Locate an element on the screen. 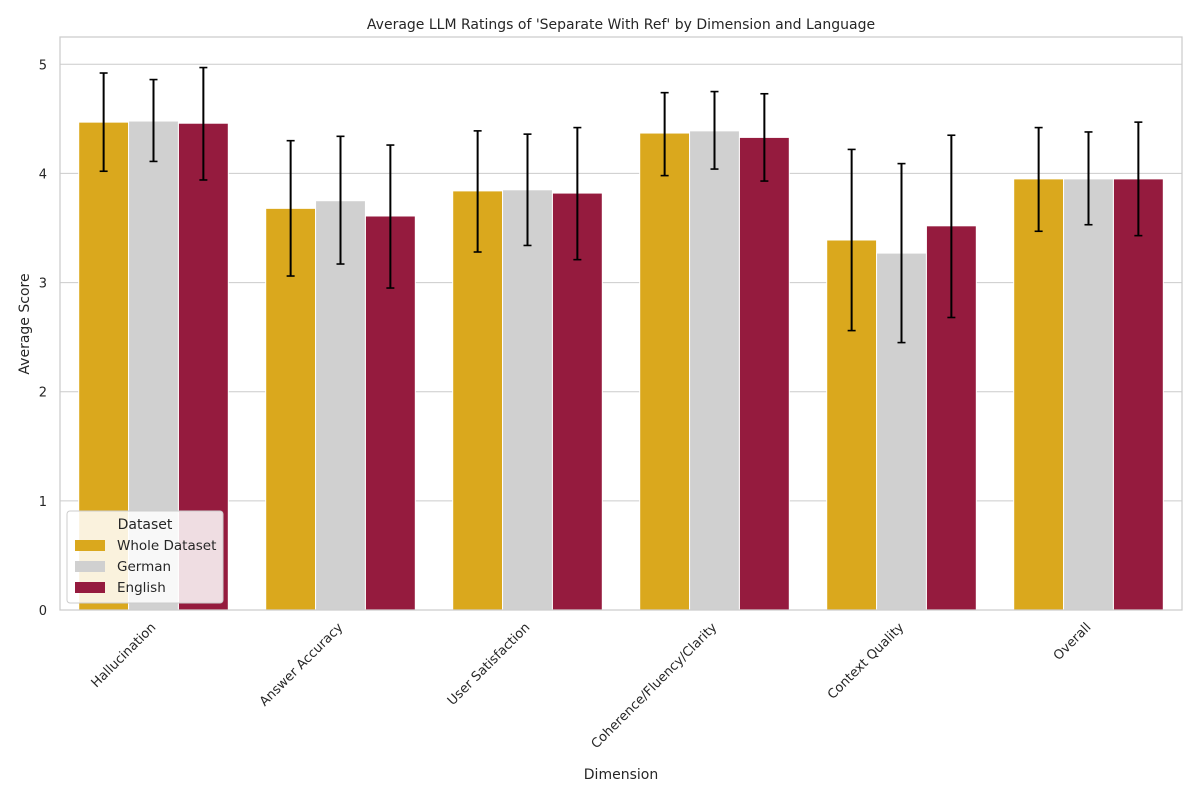  x-tick-label: Context Quality is located at coordinates (866, 661).